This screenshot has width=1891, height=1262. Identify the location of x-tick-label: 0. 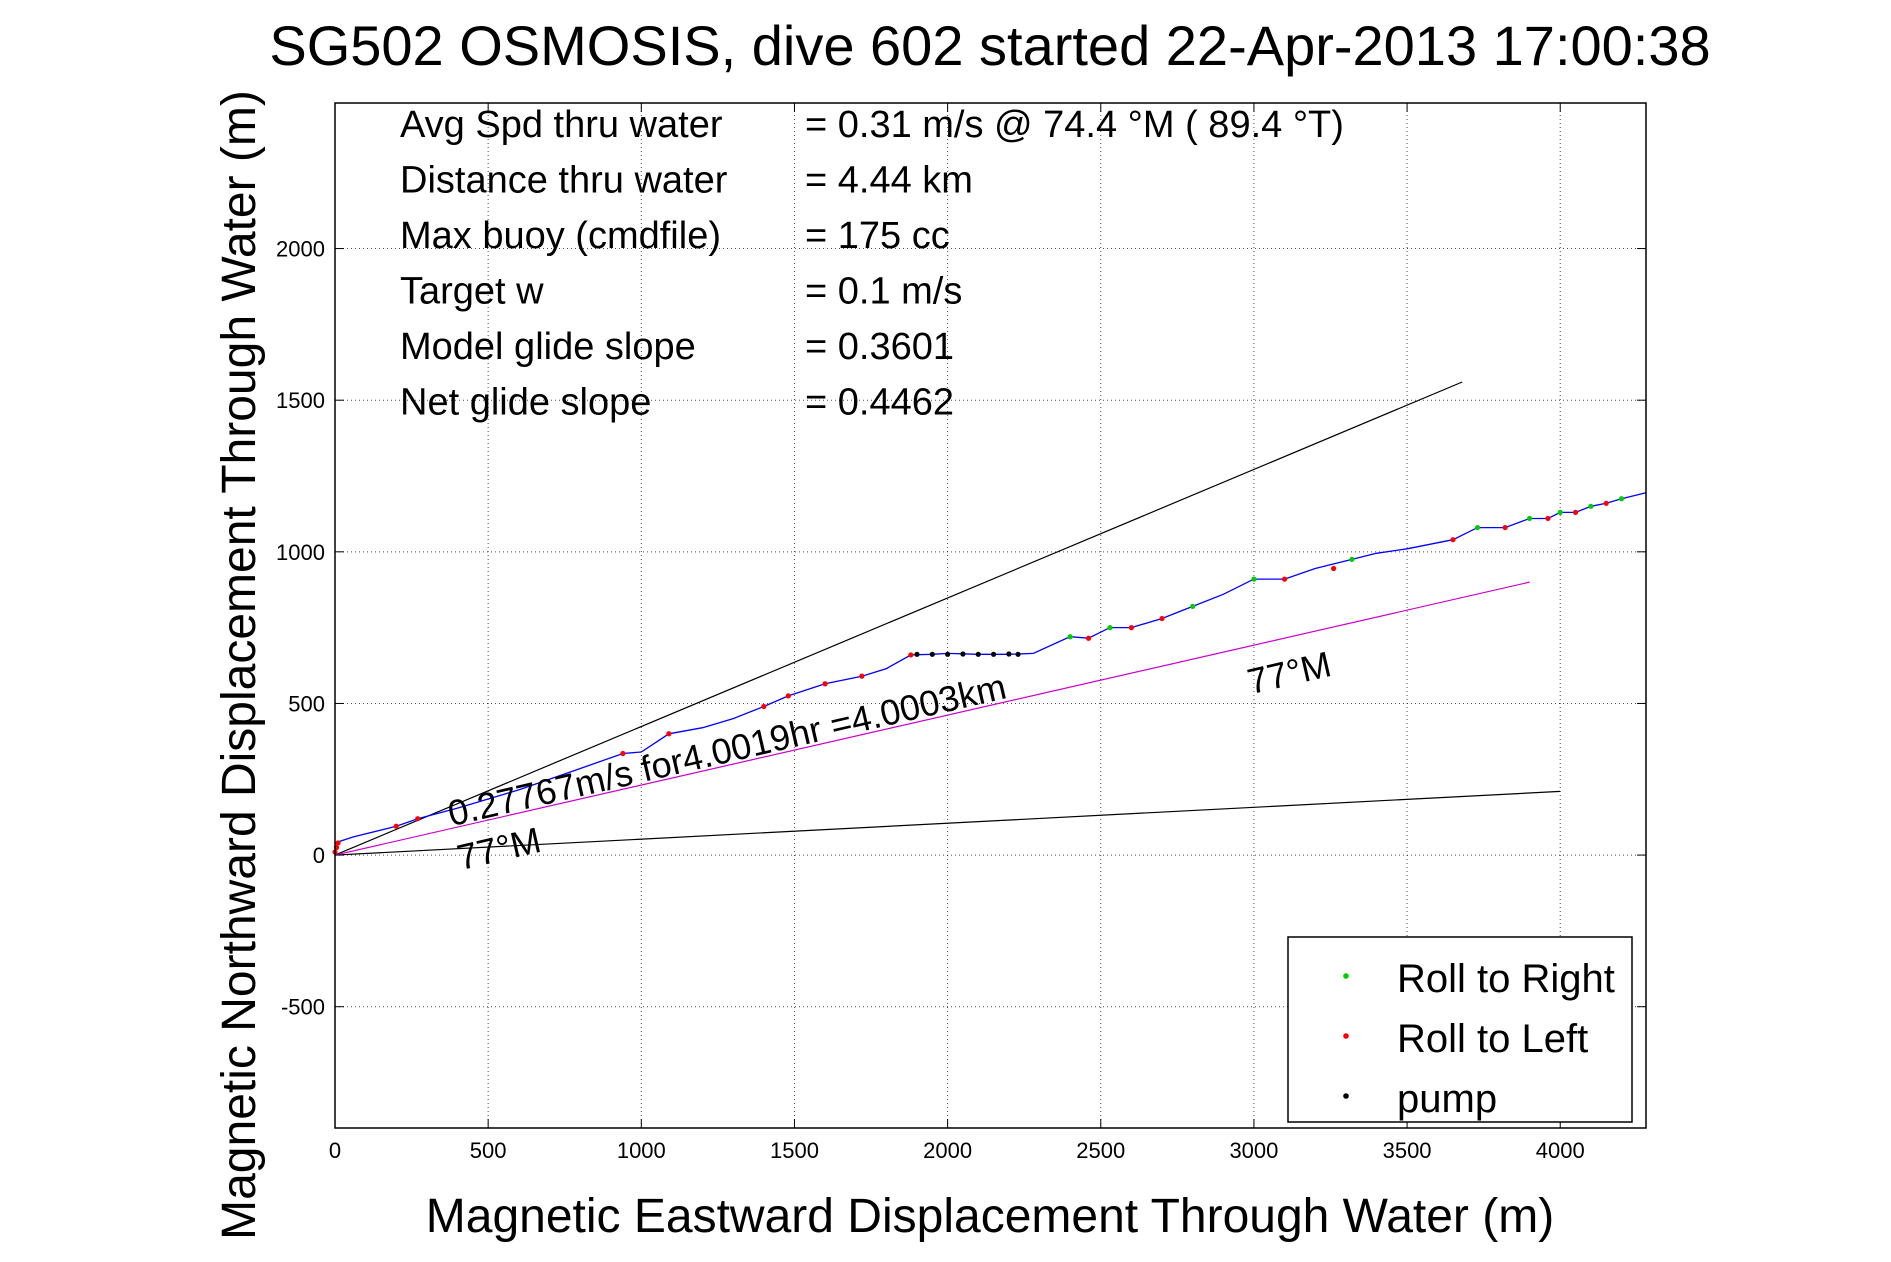
(335, 1150).